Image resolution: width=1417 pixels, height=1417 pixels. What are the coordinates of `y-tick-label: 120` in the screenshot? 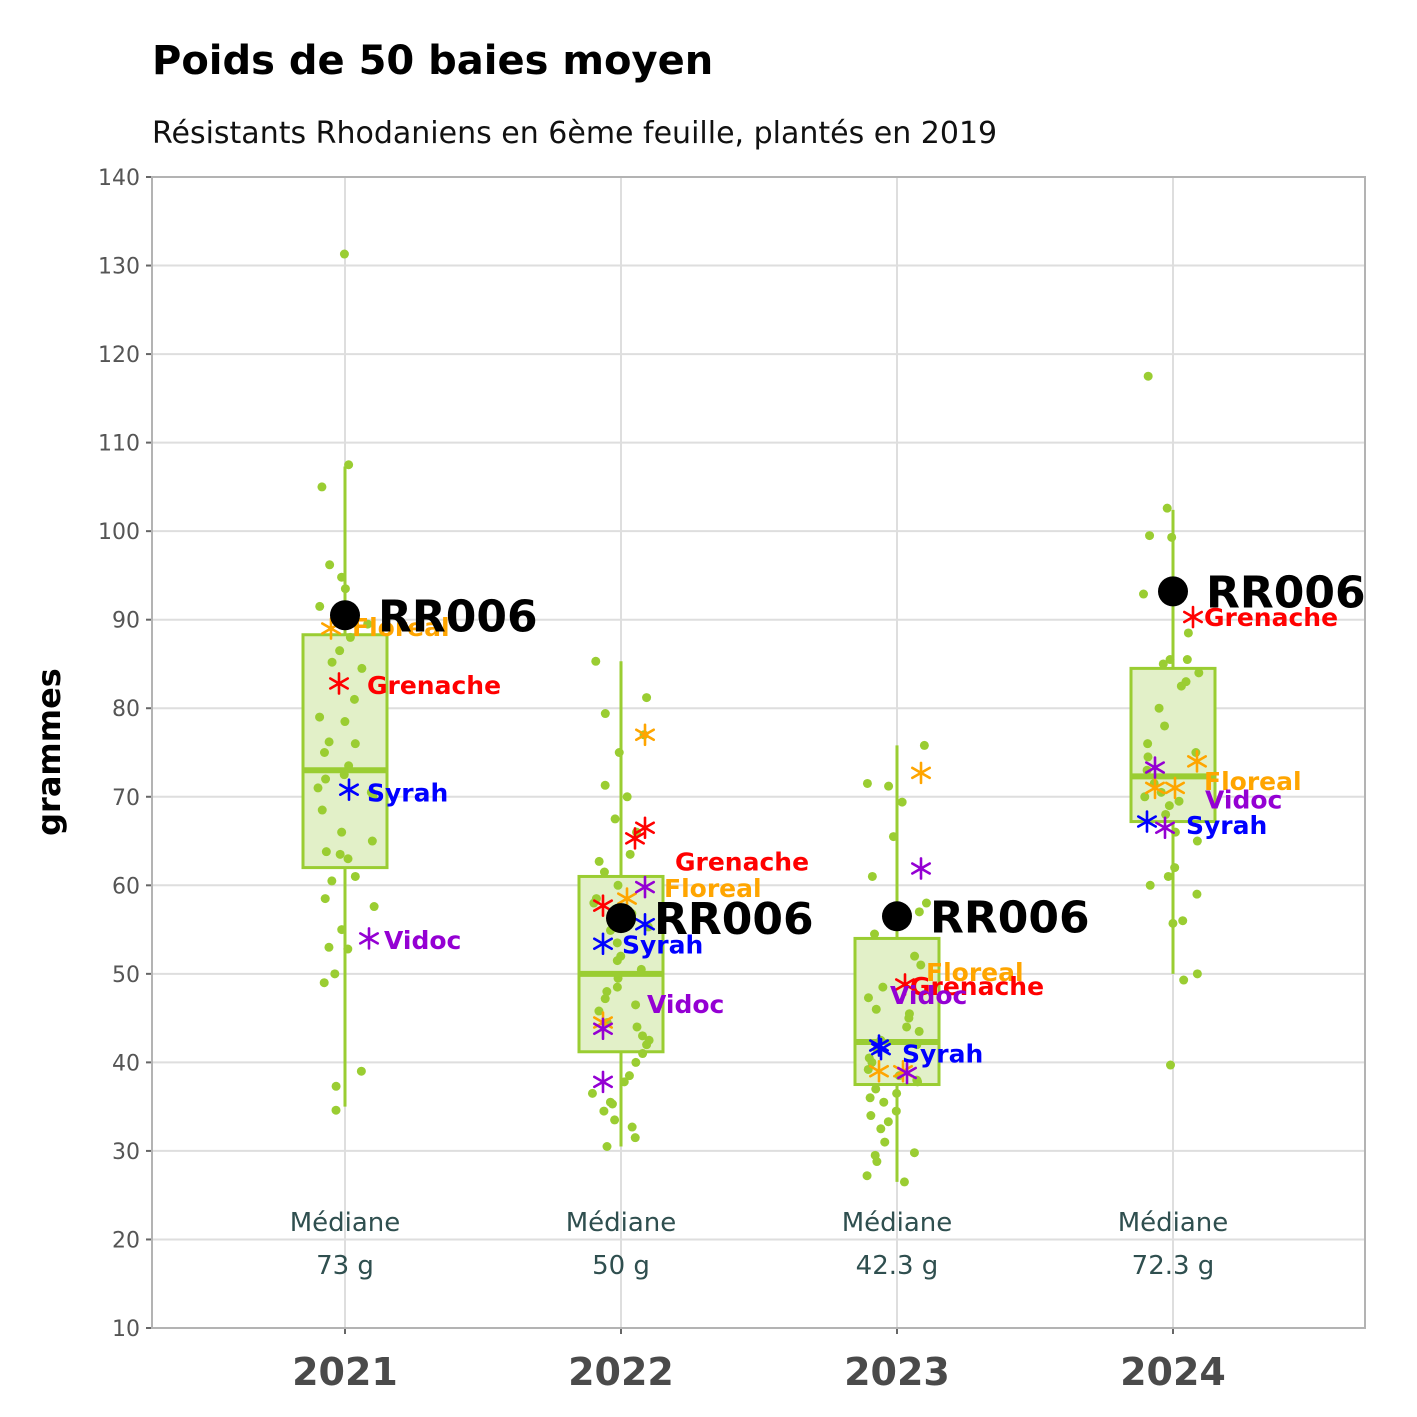 It's located at (119, 355).